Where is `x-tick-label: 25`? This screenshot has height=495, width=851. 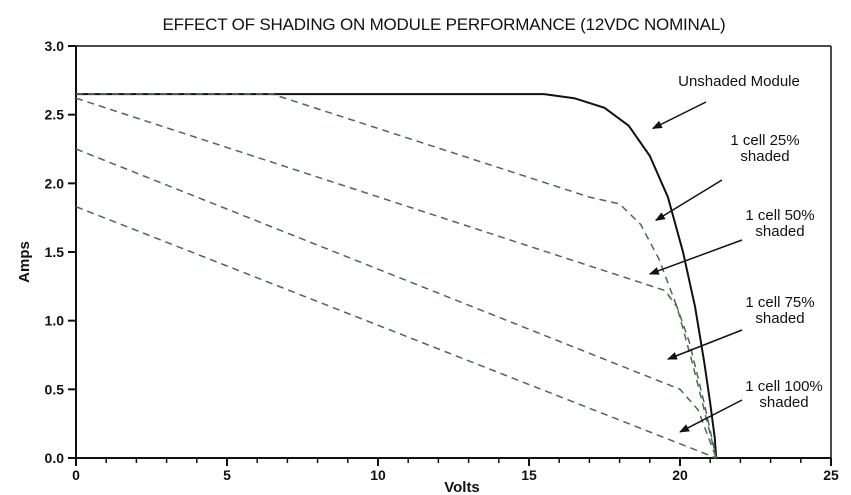 x-tick-label: 25 is located at coordinates (831, 475).